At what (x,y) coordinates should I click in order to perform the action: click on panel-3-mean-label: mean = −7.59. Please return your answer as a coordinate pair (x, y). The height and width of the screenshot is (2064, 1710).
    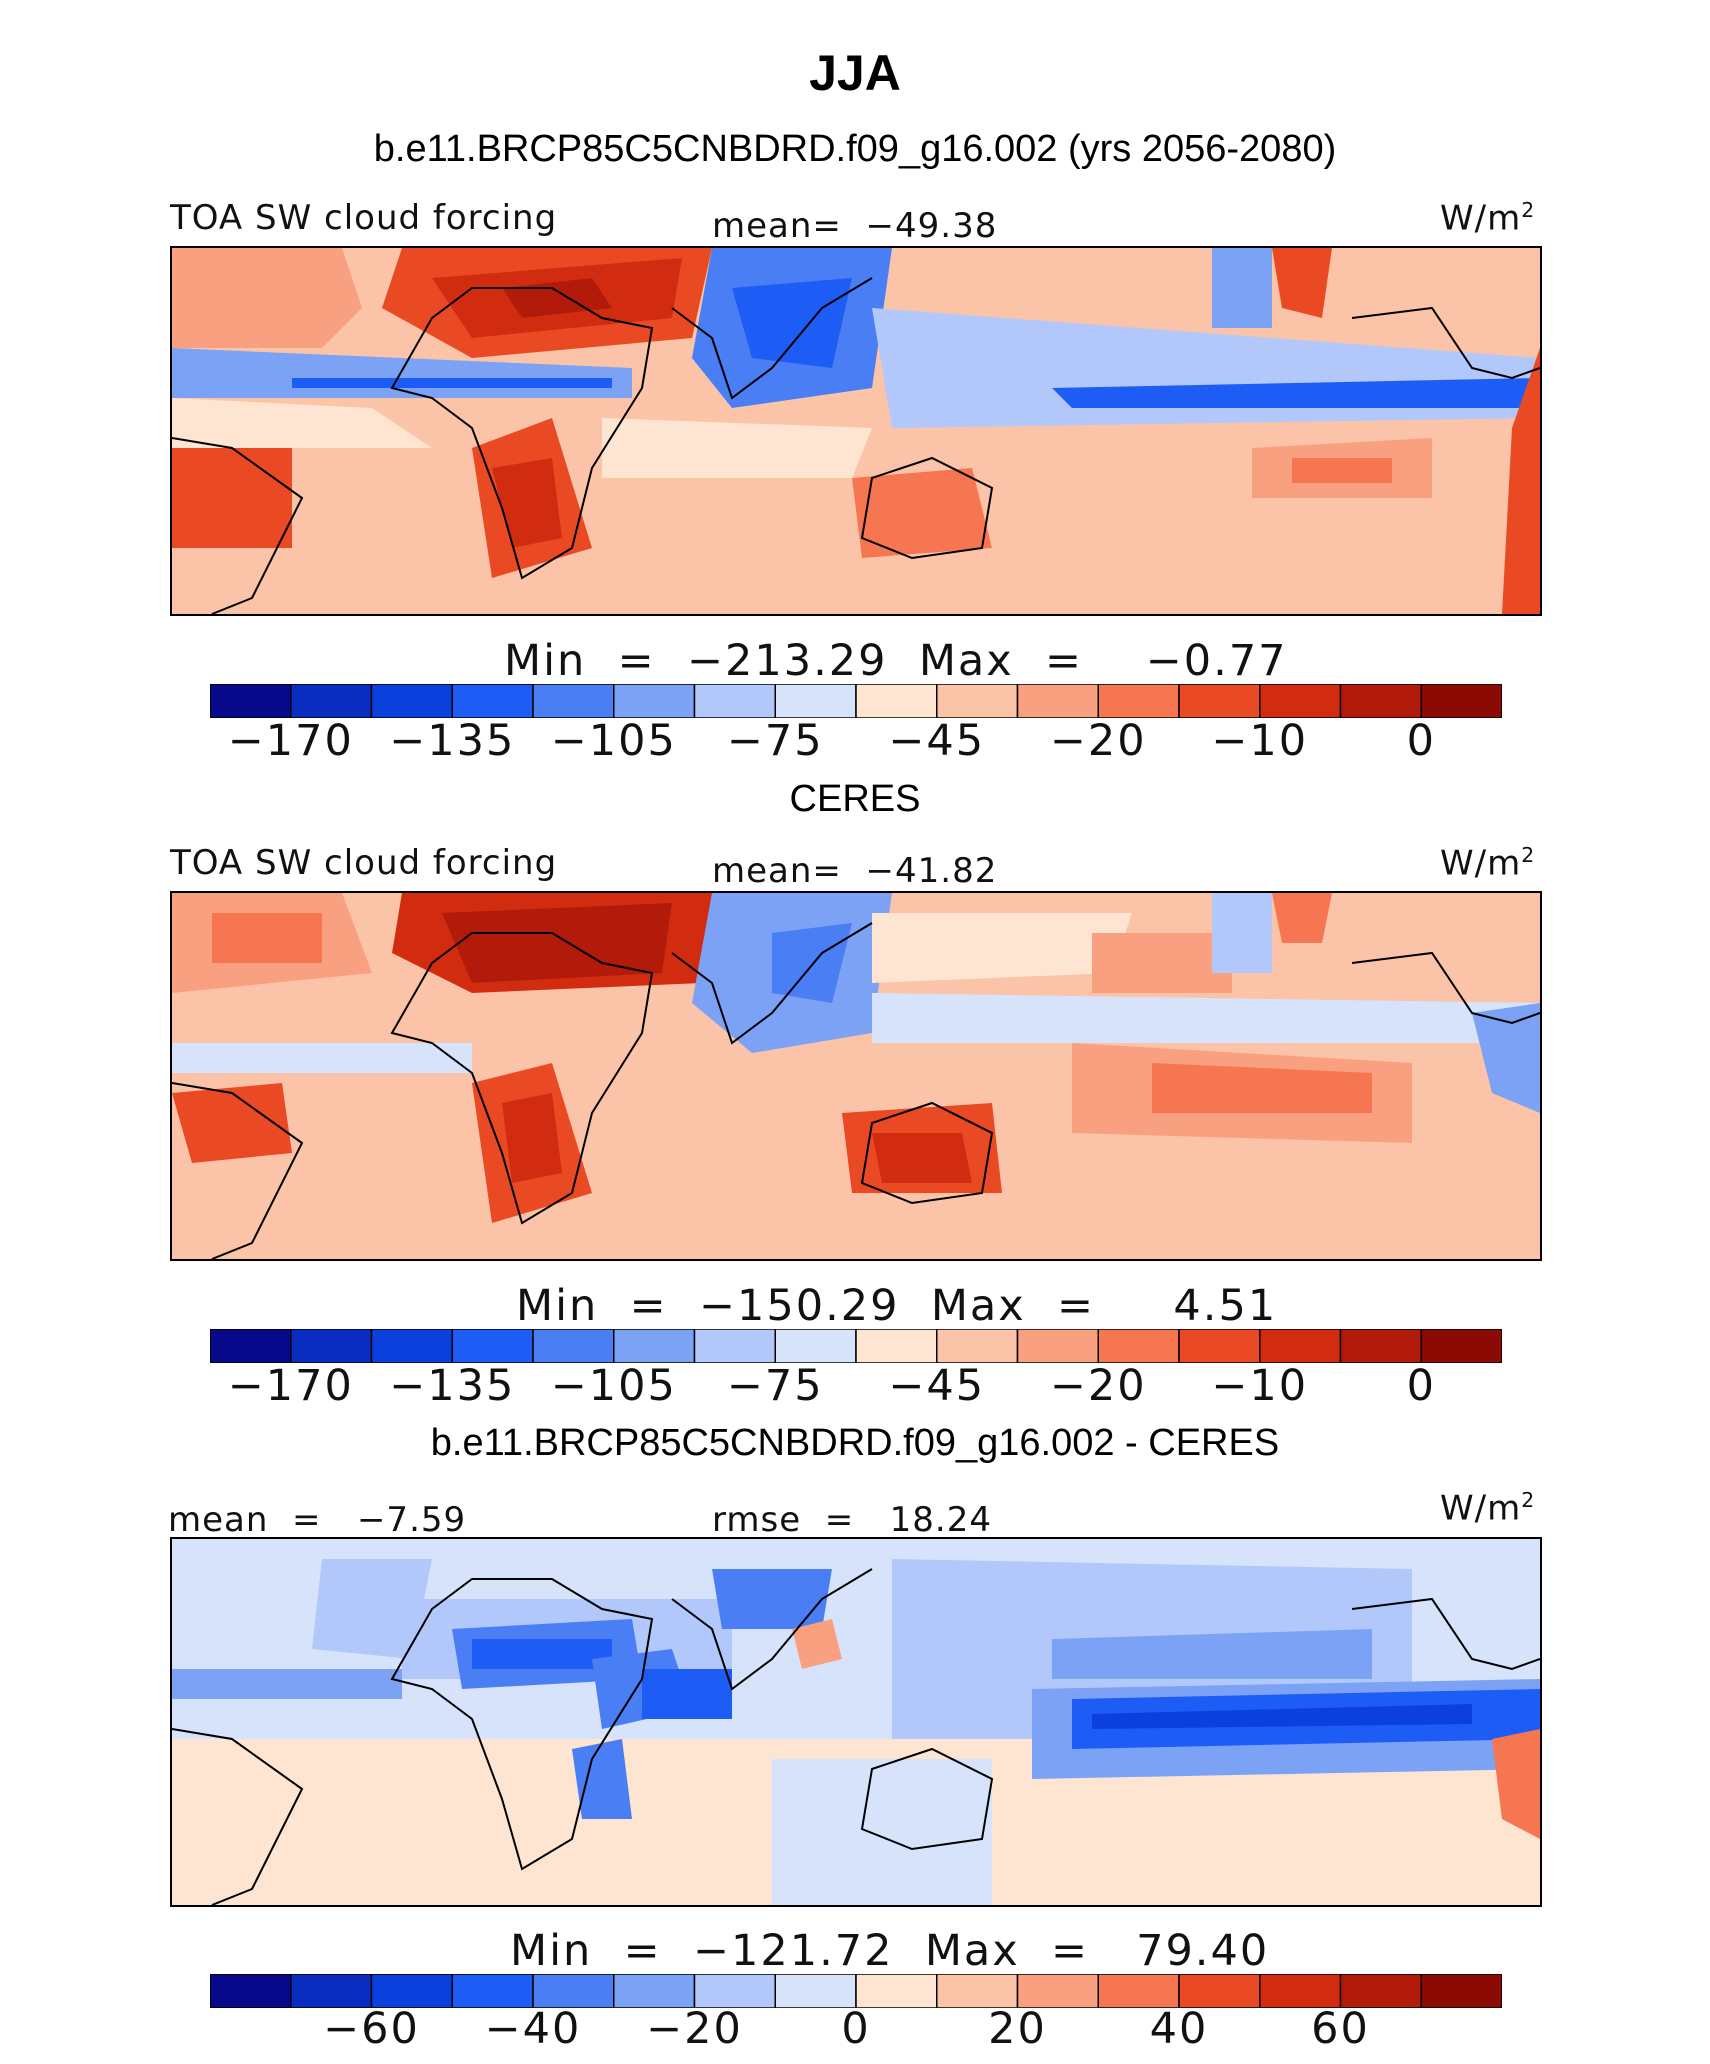
    Looking at the image, I should click on (317, 1520).